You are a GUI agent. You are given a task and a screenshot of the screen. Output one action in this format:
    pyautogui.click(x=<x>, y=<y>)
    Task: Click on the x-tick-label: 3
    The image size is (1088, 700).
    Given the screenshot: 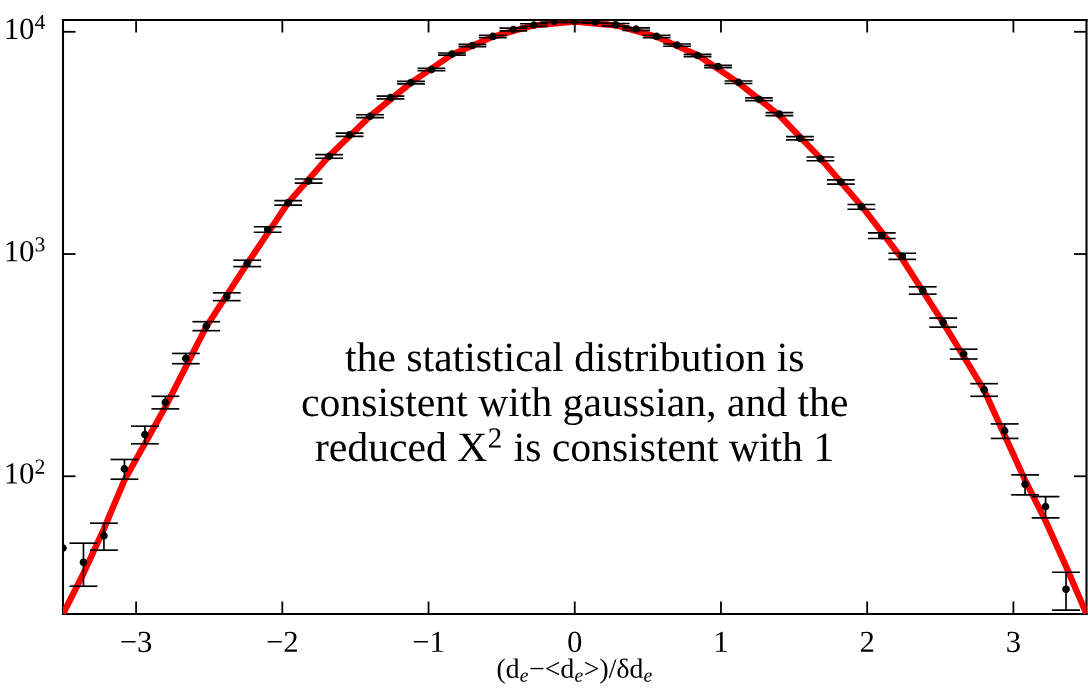 What is the action you would take?
    pyautogui.click(x=1013, y=642)
    